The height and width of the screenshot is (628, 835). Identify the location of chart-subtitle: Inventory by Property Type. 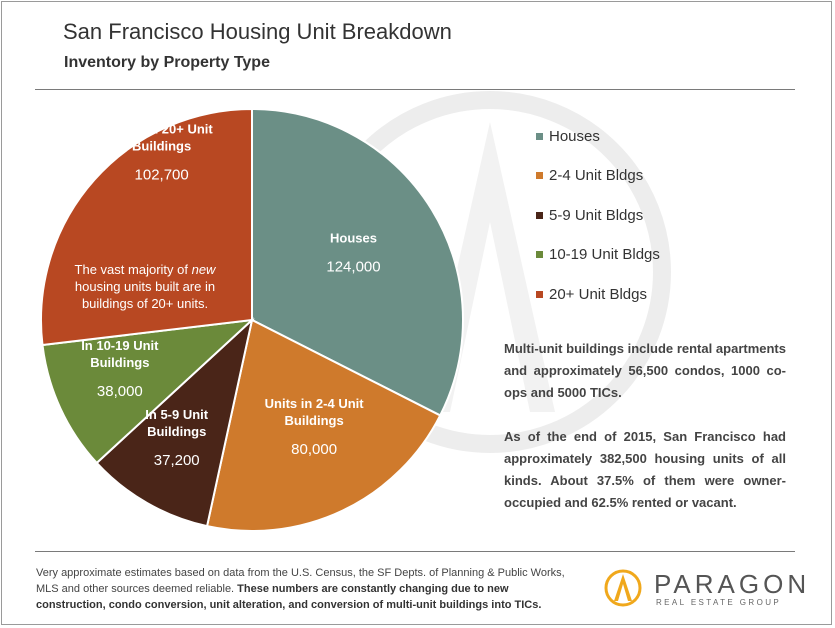
(167, 62).